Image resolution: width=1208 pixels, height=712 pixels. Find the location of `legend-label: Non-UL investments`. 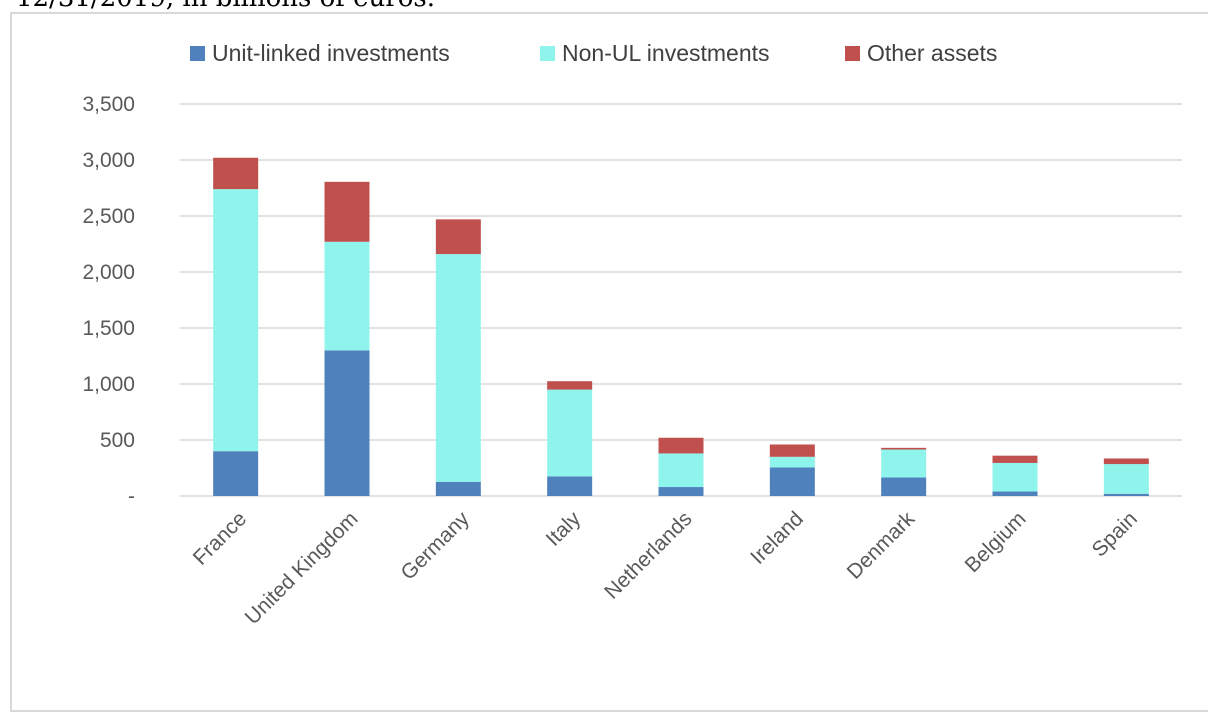

legend-label: Non-UL investments is located at coordinates (666, 53).